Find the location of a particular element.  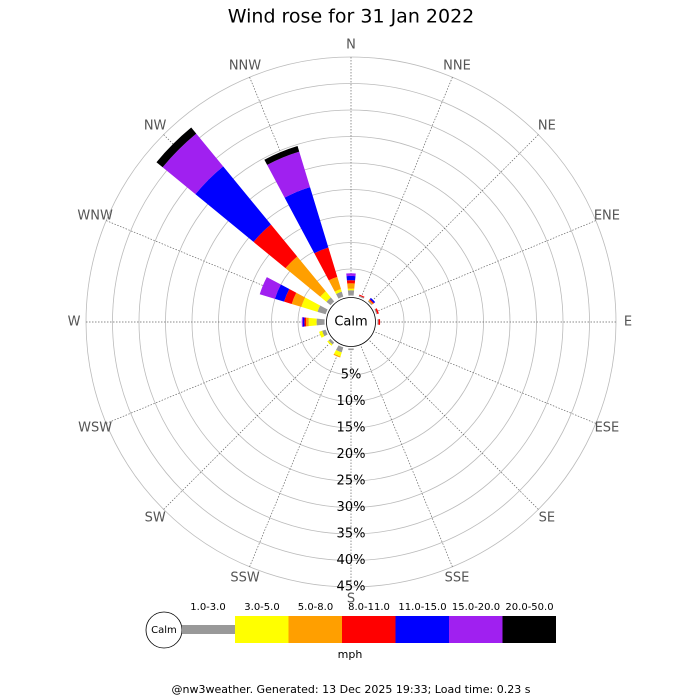

legend-calm-label: Calm is located at coordinates (164, 630).